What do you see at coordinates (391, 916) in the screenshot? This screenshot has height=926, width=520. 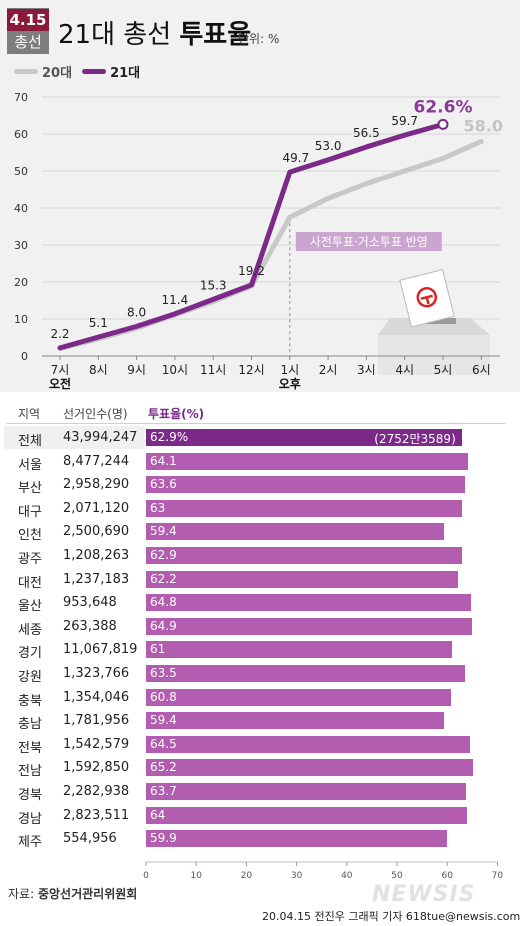 I see `credit-line: 20.04.15 전진우 그래픽 기자 618tue@newsis.com` at bounding box center [391, 916].